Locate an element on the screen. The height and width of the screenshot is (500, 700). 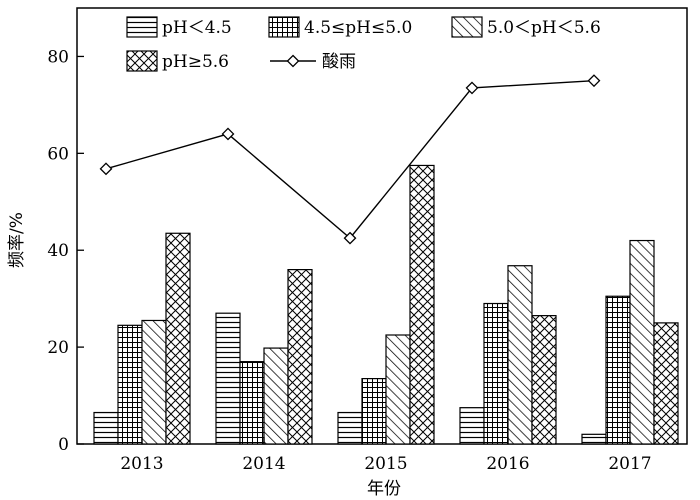
acid-rain-point-2013 is located at coordinates (106, 169).